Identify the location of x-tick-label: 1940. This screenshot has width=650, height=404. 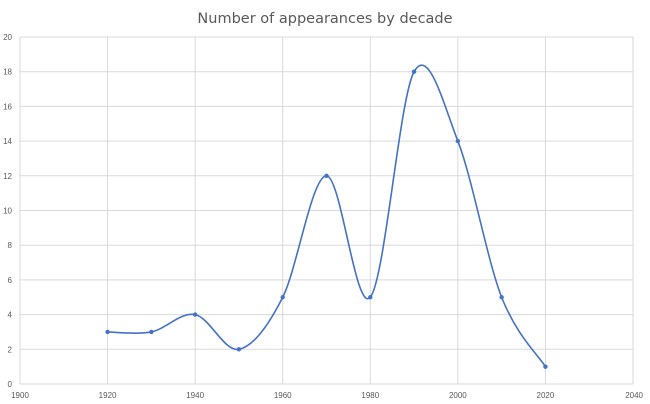
(195, 395).